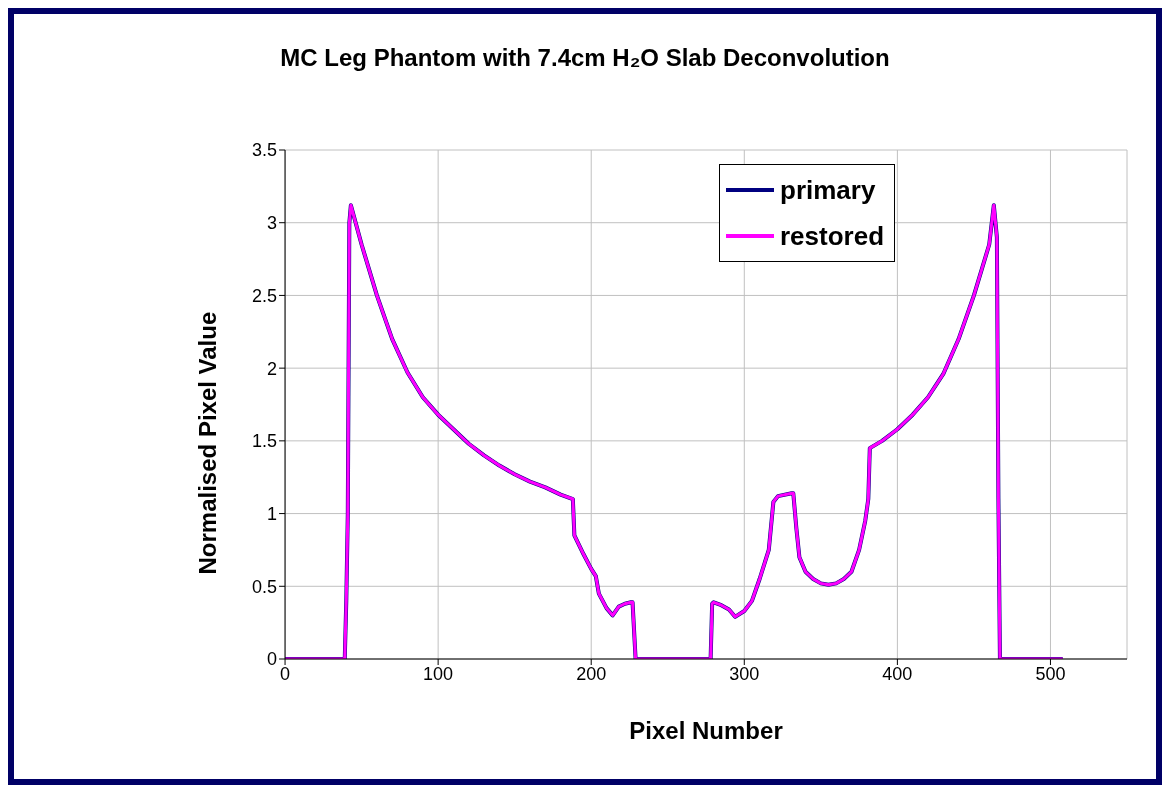  I want to click on y-tick-label: 1.5, so click(265, 441).